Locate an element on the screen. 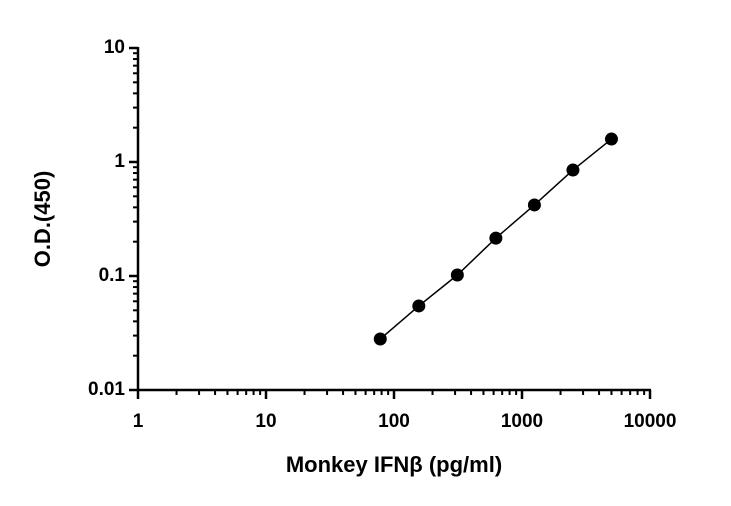  x-tick-label: 10 is located at coordinates (265, 421).